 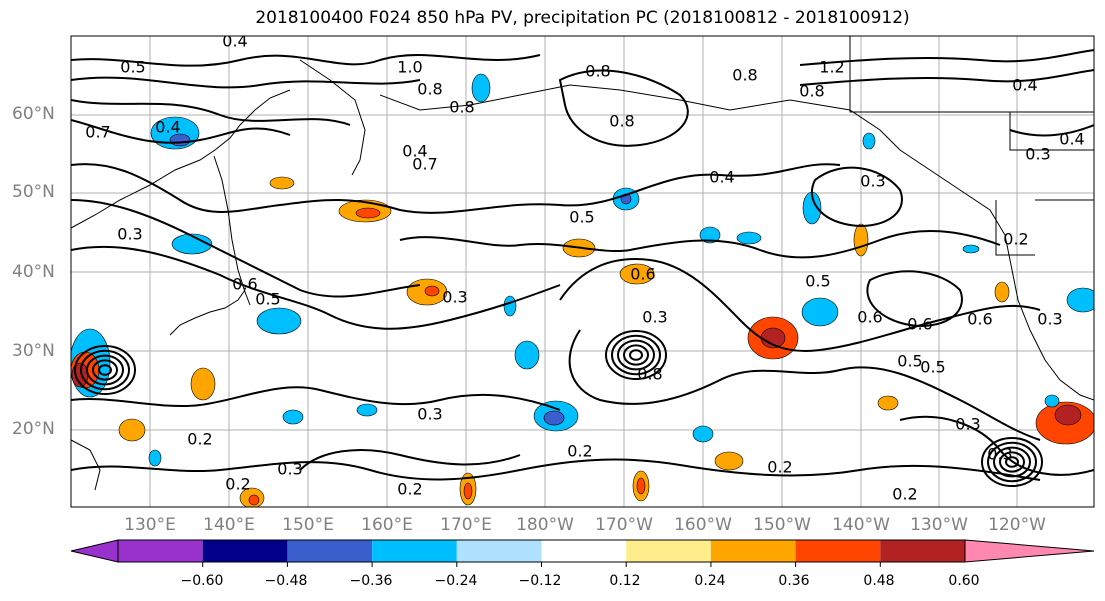 What do you see at coordinates (625, 581) in the screenshot?
I see `colorbar-tick-label: 0.12` at bounding box center [625, 581].